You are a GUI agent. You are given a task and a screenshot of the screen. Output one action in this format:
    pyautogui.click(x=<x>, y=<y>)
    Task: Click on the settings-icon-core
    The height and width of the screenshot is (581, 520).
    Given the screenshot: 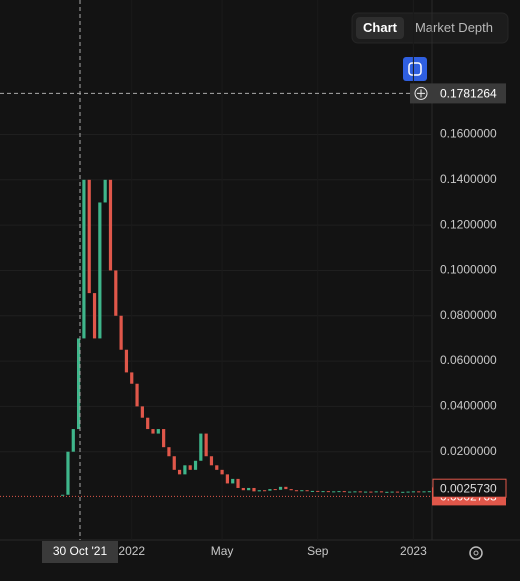 What is the action you would take?
    pyautogui.click(x=476, y=553)
    